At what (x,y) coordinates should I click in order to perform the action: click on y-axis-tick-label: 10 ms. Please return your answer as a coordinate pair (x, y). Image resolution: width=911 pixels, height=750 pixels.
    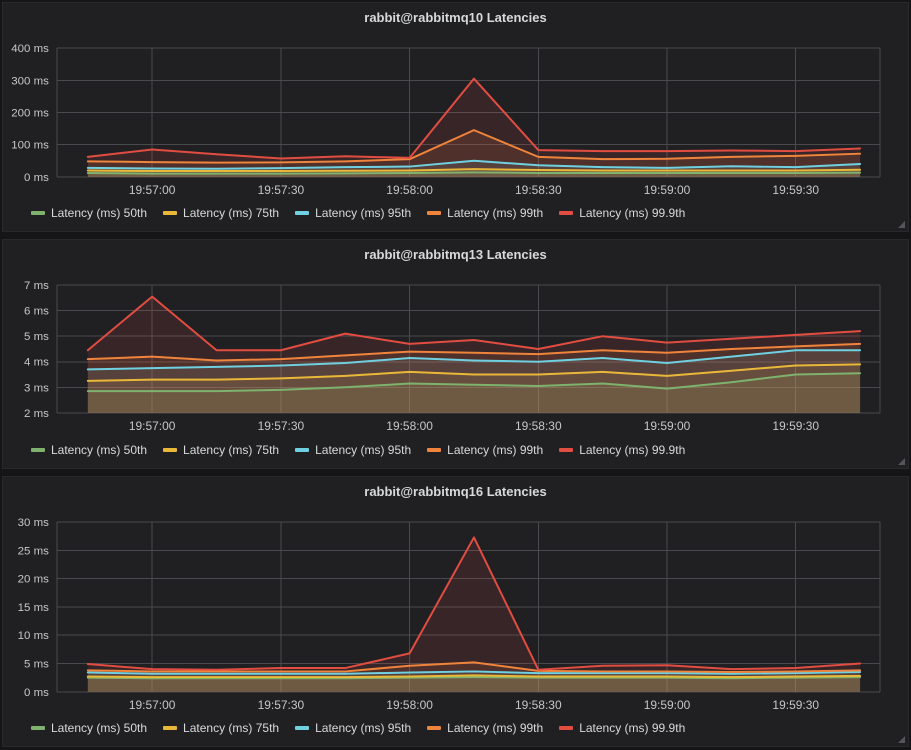
    Looking at the image, I should click on (33, 636).